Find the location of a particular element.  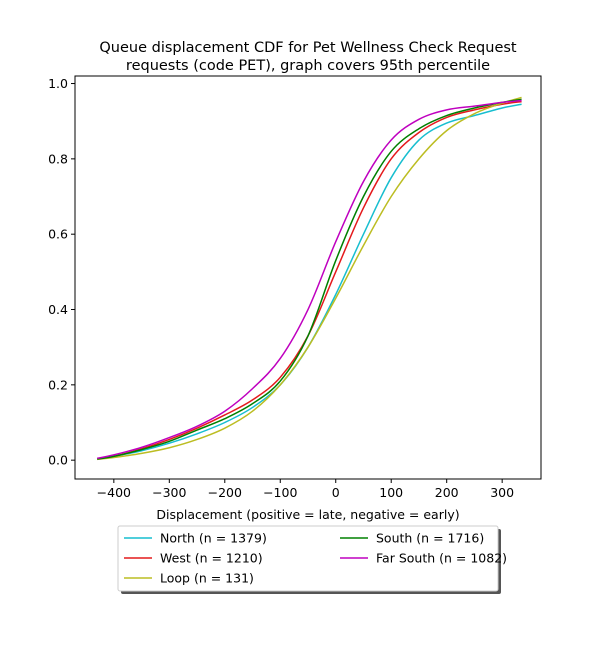

y-tick-label: 1.0 is located at coordinates (58, 83).